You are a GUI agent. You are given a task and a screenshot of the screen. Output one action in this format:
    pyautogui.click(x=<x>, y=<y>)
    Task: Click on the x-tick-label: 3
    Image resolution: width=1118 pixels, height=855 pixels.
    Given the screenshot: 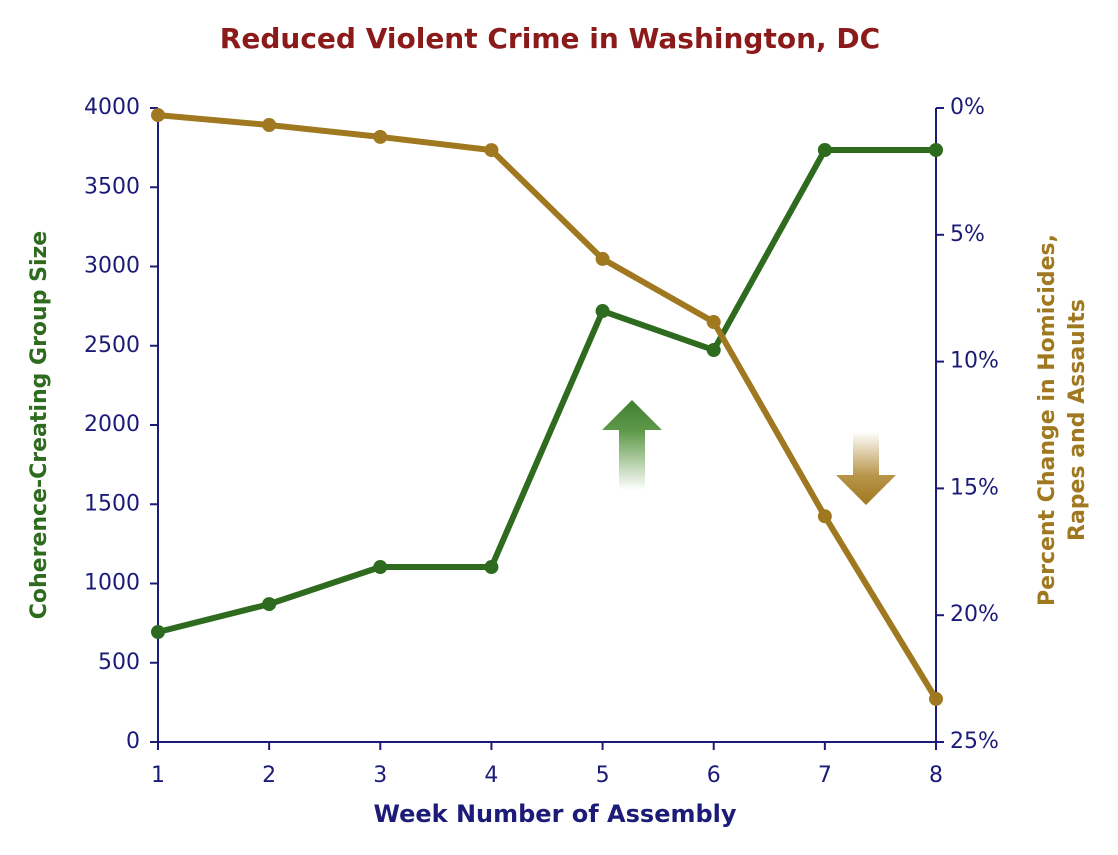 What is the action you would take?
    pyautogui.click(x=380, y=775)
    